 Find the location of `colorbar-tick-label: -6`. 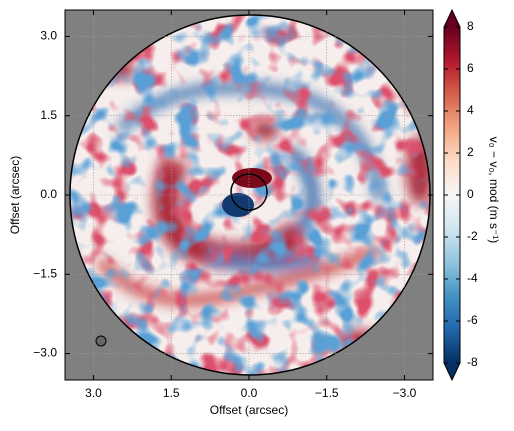

colorbar-tick-label: -6 is located at coordinates (472, 320).